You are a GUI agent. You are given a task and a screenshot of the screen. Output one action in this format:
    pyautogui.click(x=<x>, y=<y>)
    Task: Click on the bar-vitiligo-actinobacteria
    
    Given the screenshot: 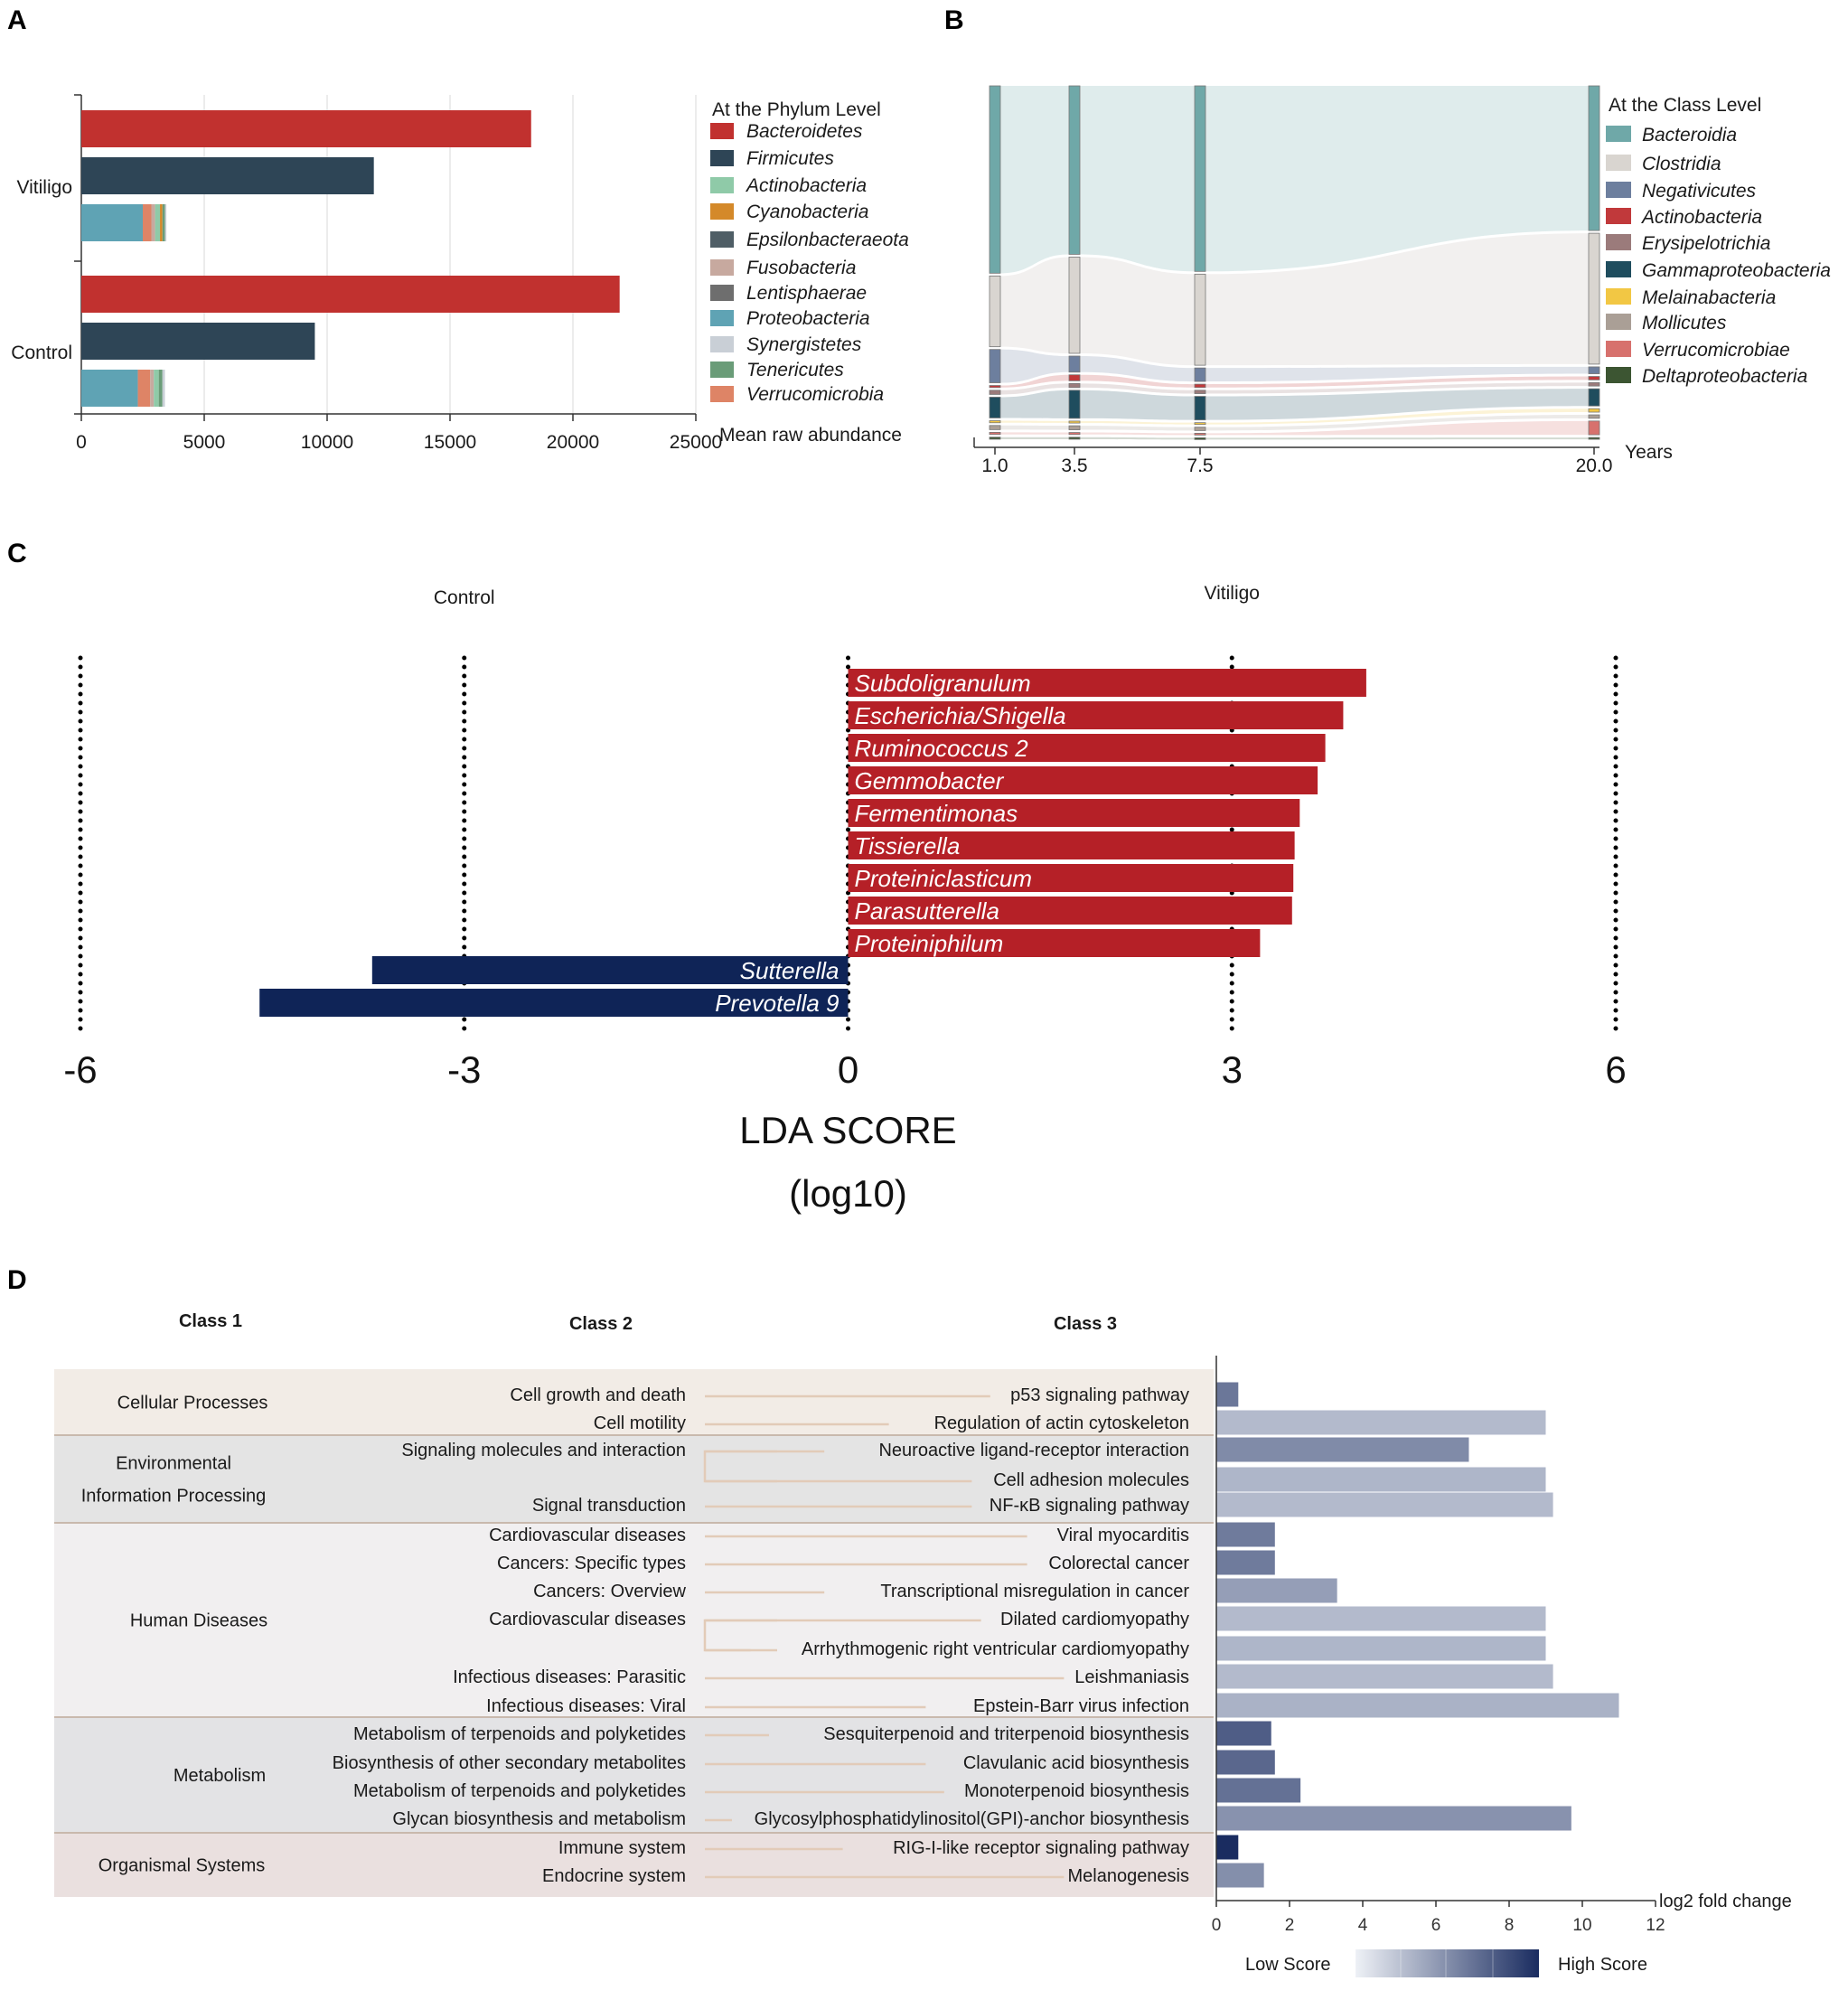 What is the action you would take?
    pyautogui.click(x=158, y=222)
    